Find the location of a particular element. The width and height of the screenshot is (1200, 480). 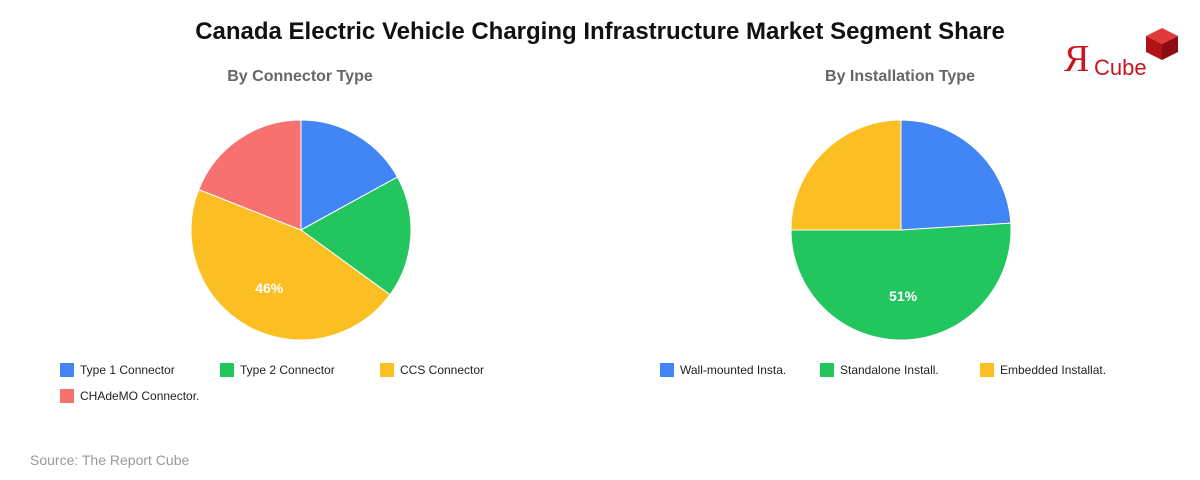

pie-slice-type-1-connector is located at coordinates (349, 175).